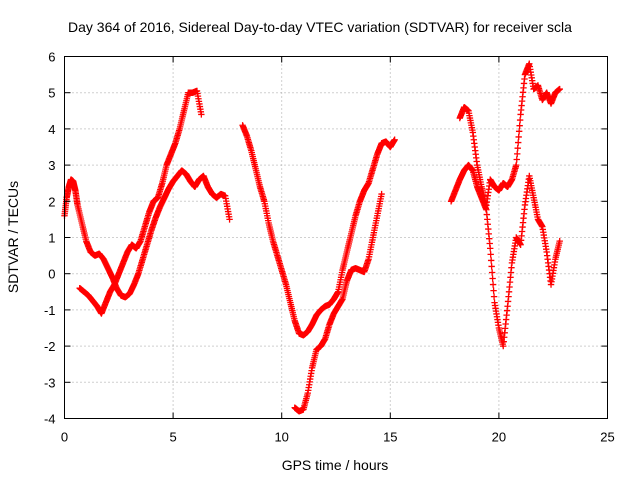  What do you see at coordinates (509, 226) in the screenshot?
I see `series-segment-3b` at bounding box center [509, 226].